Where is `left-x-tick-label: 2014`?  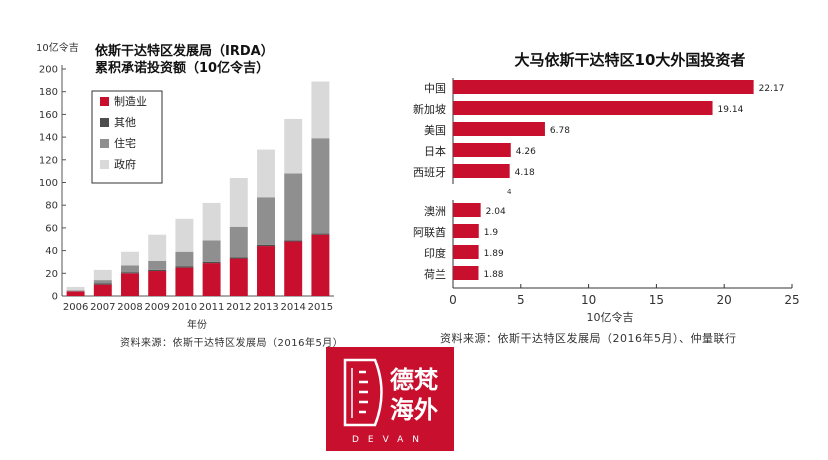
left-x-tick-label: 2014 is located at coordinates (292, 307).